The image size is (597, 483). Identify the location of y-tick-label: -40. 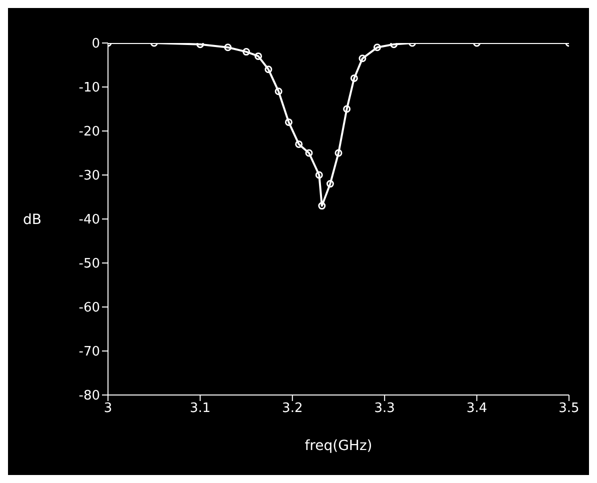
(89, 220).